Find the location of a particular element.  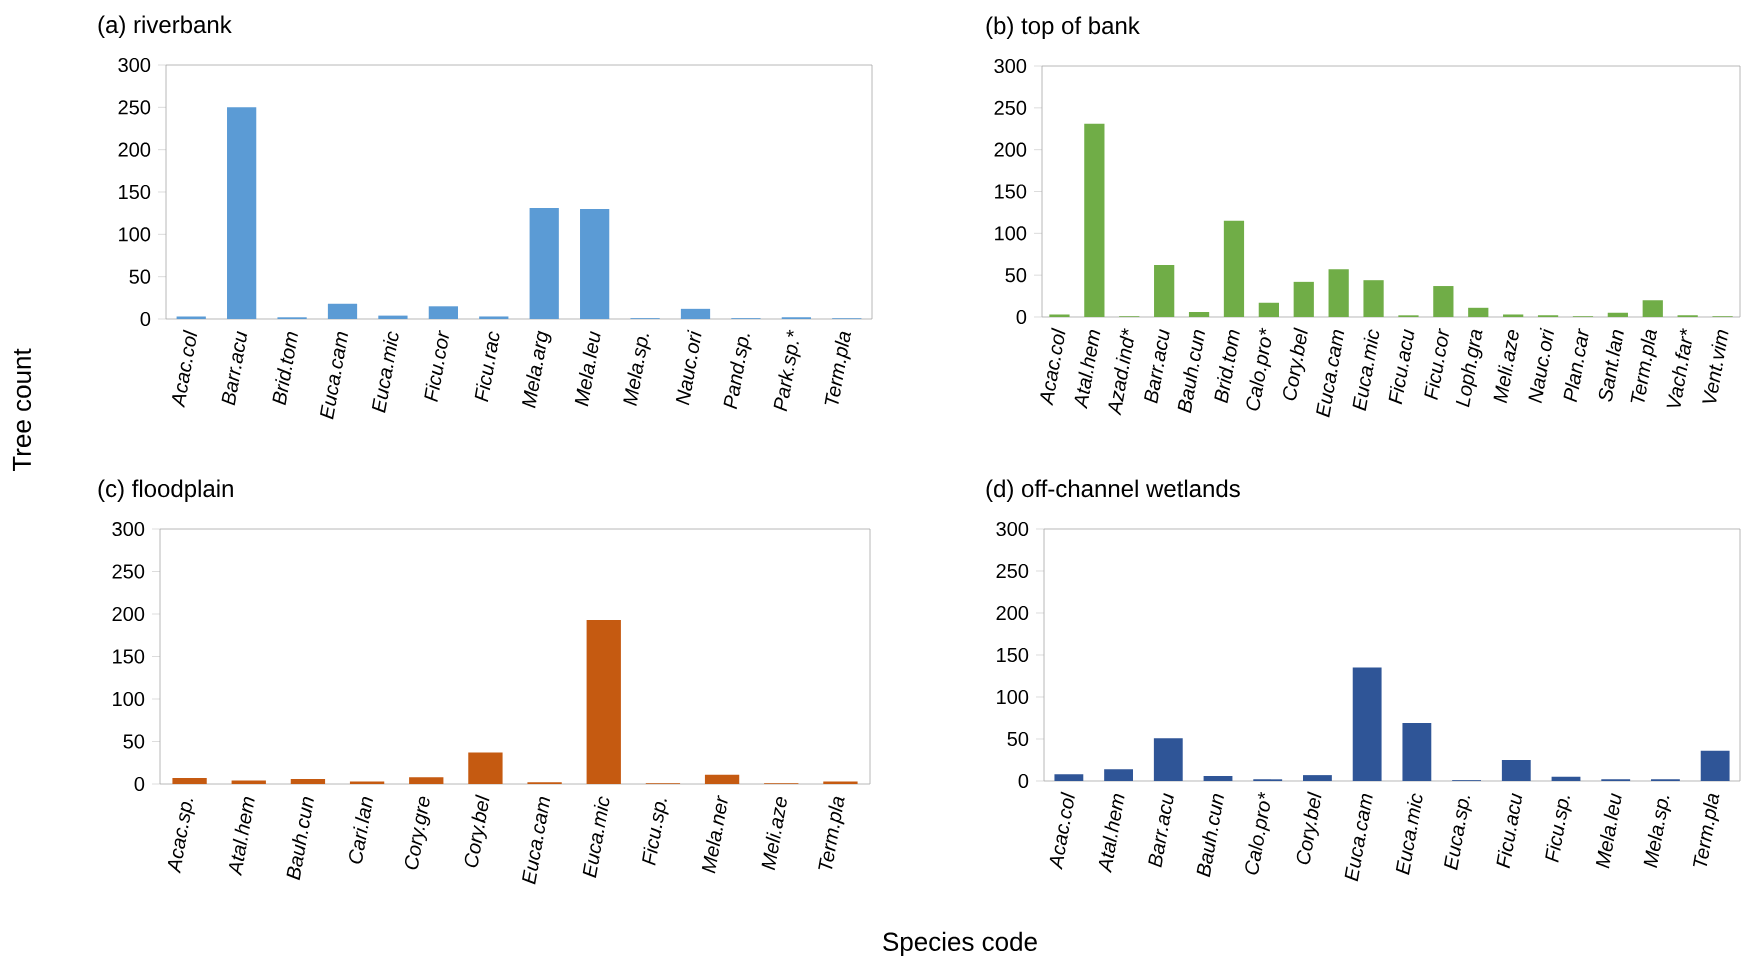

chart-title: (b) top of bank is located at coordinates (1063, 27).